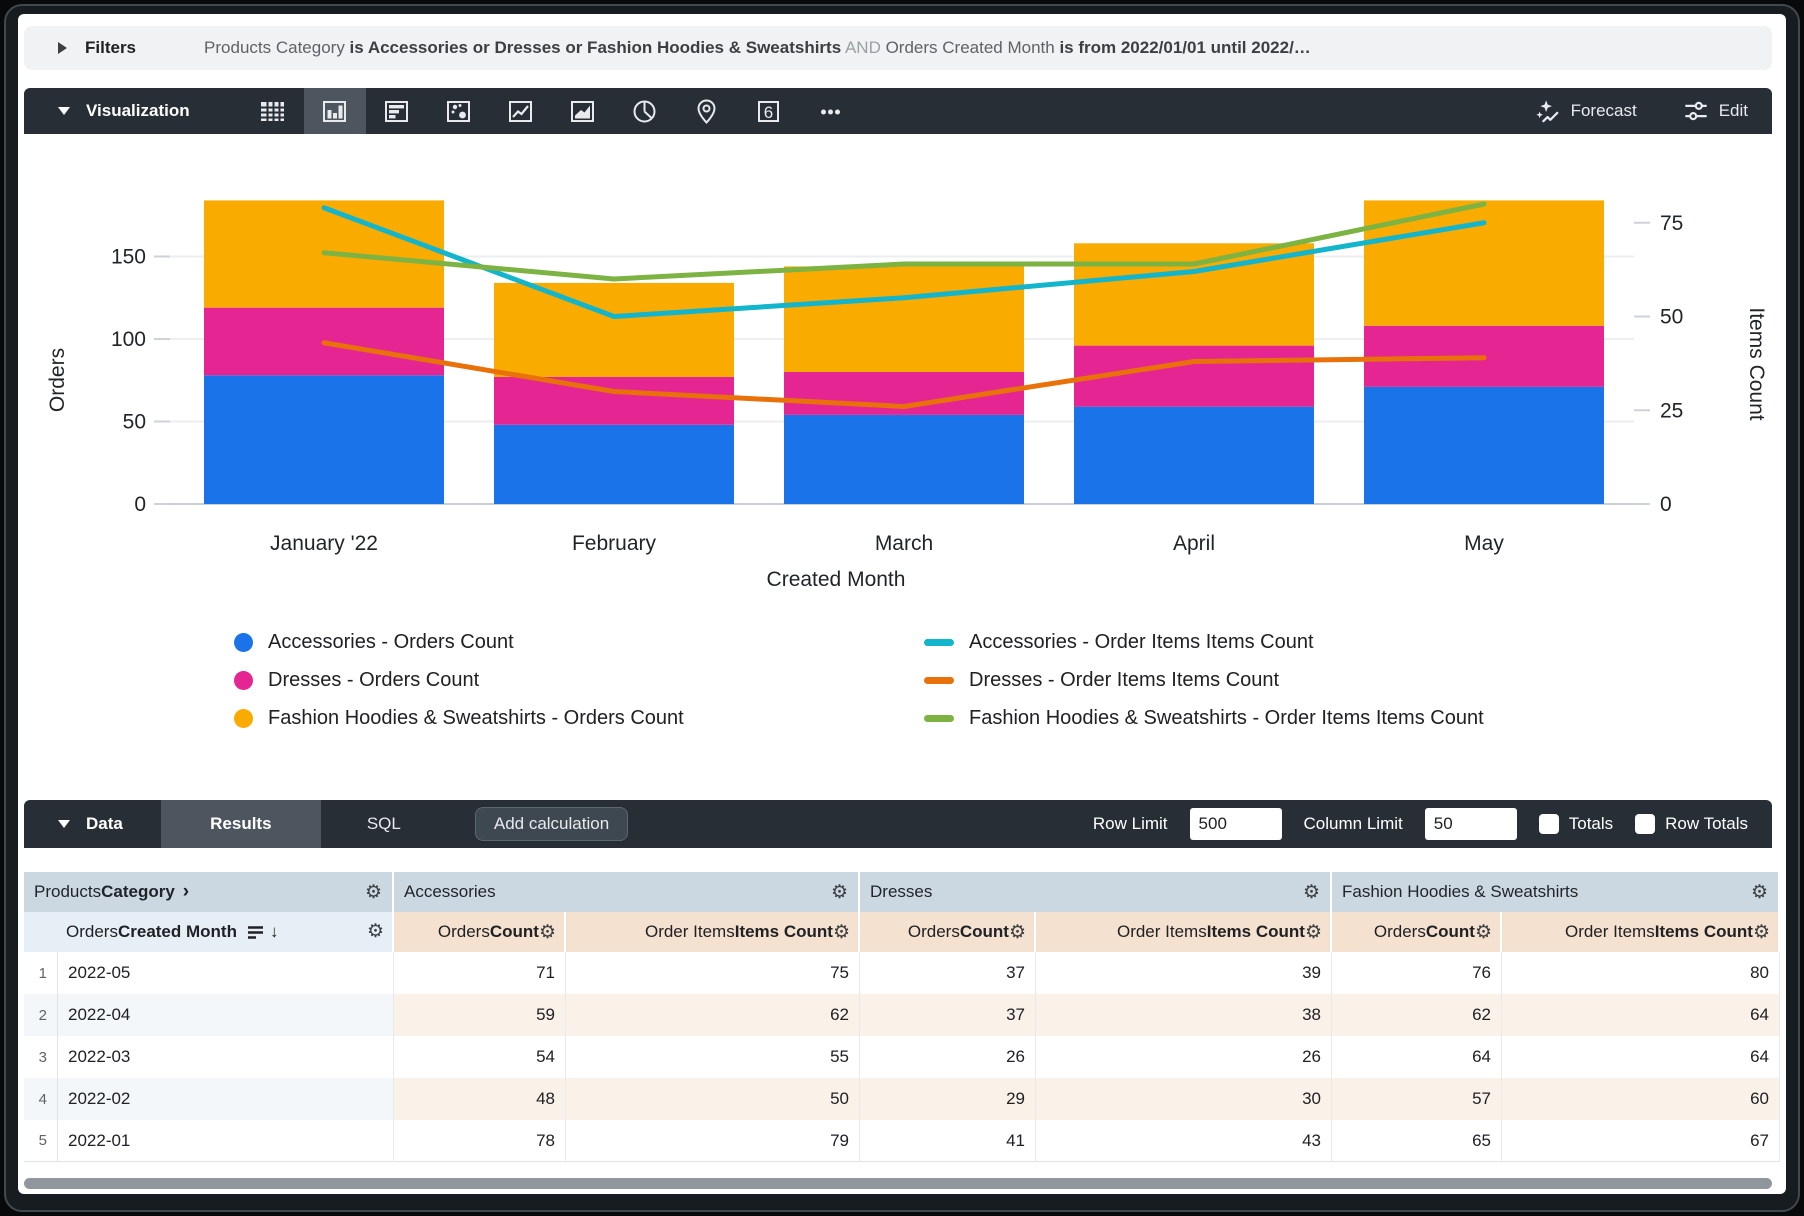 The height and width of the screenshot is (1216, 1804). What do you see at coordinates (1204, 680) in the screenshot?
I see `legend-item: Dresses - Order Items Items Count` at bounding box center [1204, 680].